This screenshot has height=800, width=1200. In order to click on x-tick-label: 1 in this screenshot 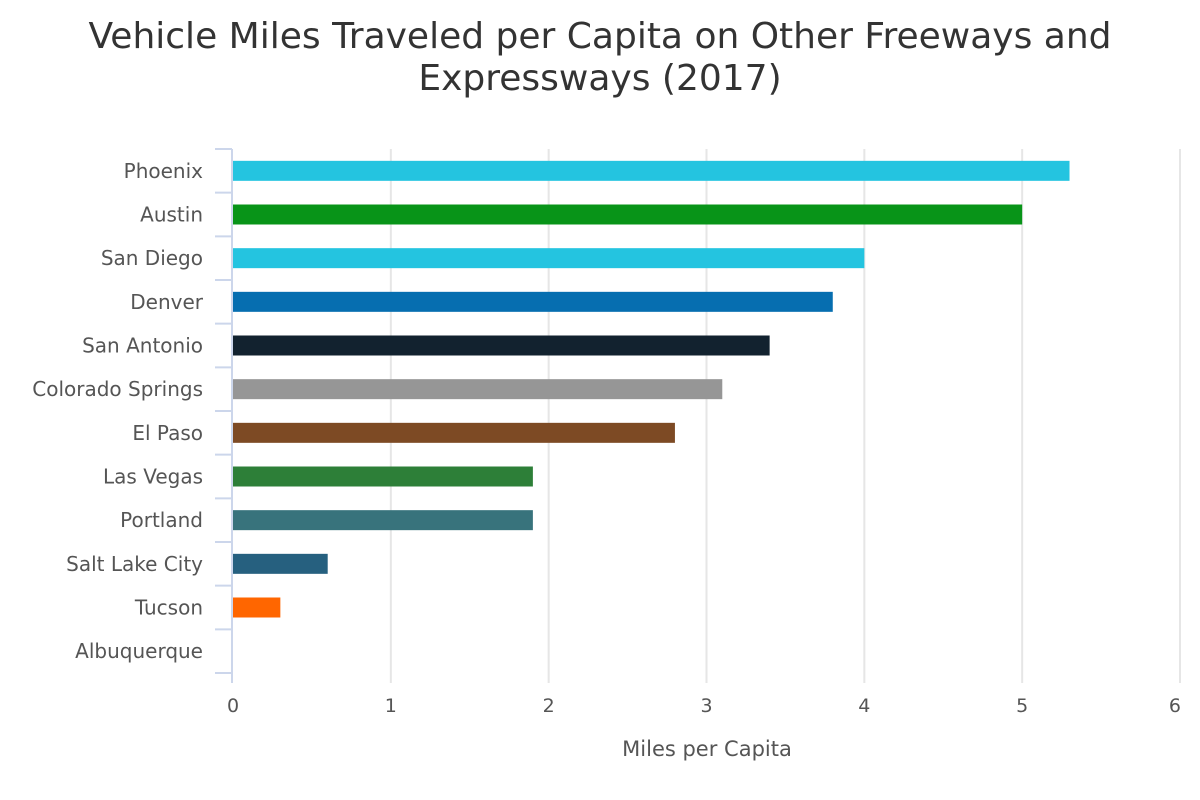, I will do `click(391, 706)`.